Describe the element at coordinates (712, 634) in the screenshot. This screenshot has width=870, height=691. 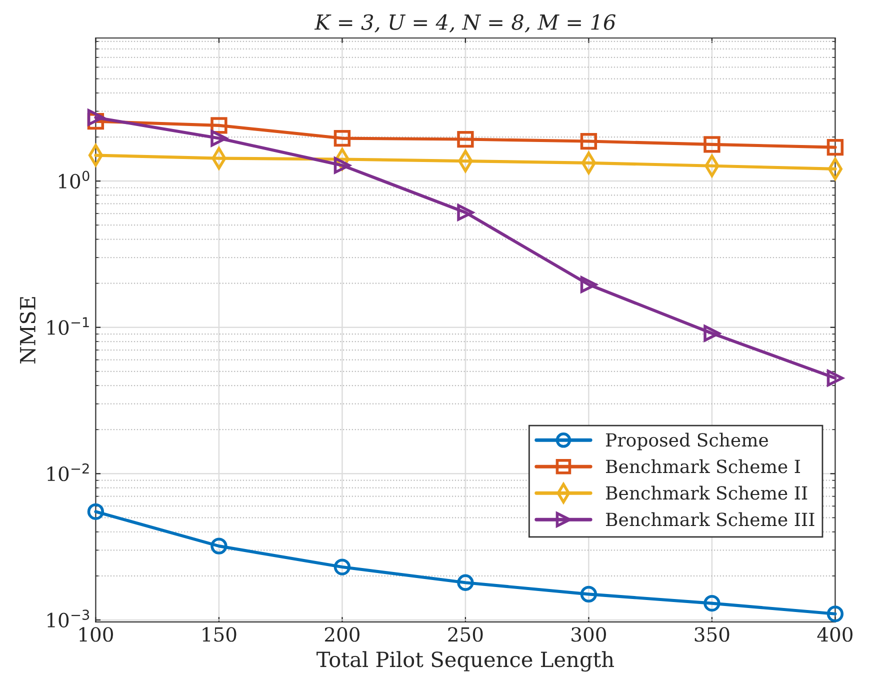
I see `x-tick-label: 350` at that location.